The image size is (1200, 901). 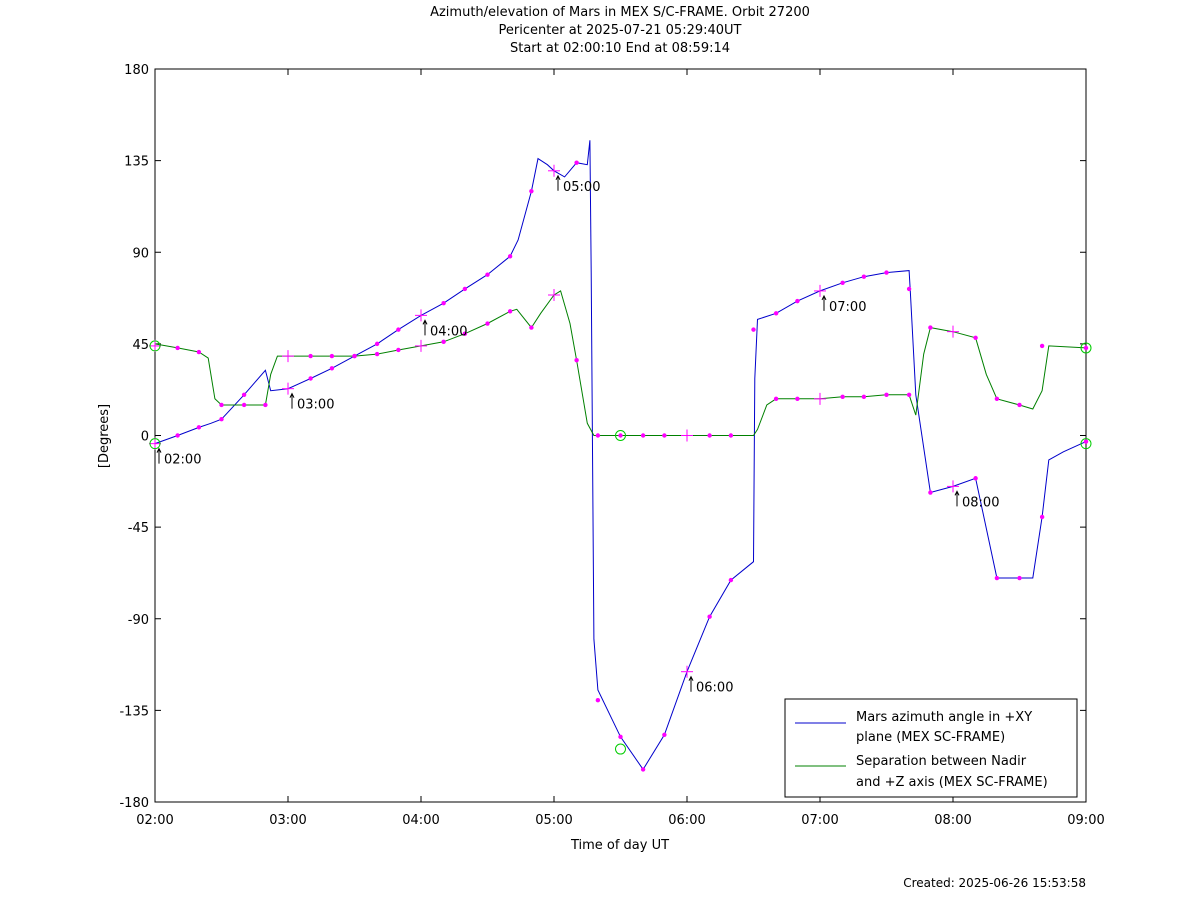 I want to click on chart-subtitle-pericenter: Pericenter at 2025-07-21 05:29:40UT, so click(x=620, y=30).